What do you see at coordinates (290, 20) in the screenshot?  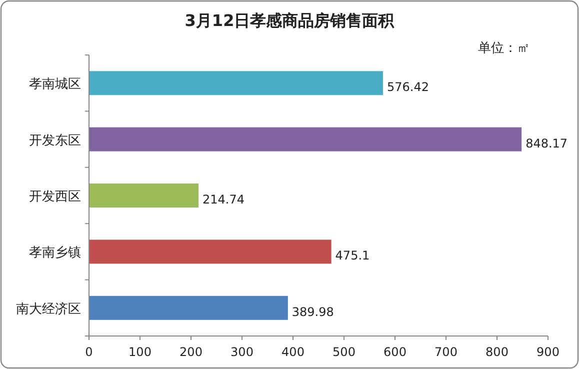 I see `chart-title: 3月12日孝感商品房销售面积` at bounding box center [290, 20].